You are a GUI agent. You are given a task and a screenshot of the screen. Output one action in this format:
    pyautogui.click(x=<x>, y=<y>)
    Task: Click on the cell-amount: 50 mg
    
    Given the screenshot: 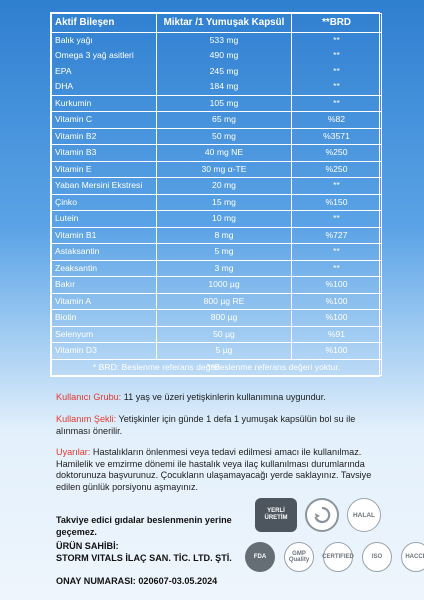 What is the action you would take?
    pyautogui.click(x=224, y=136)
    